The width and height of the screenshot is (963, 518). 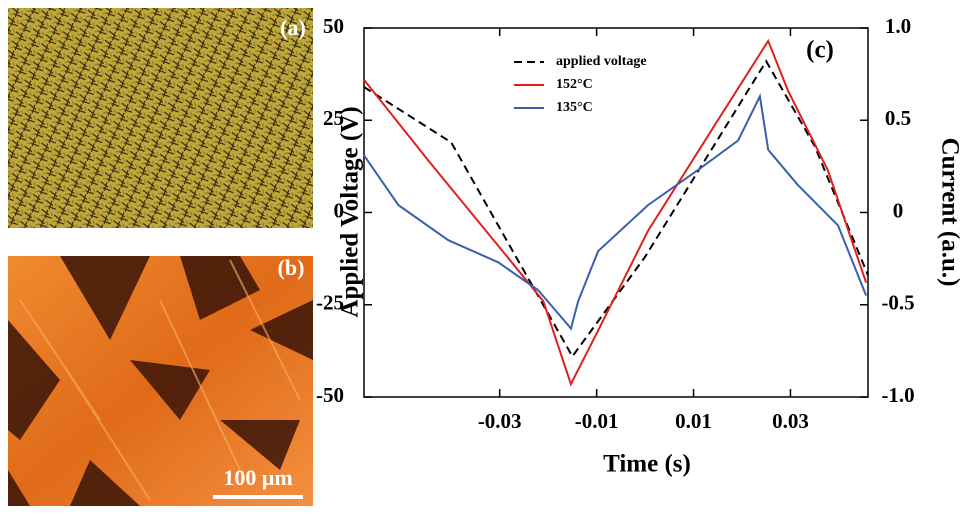 I want to click on panel-label: (b), so click(x=291, y=267).